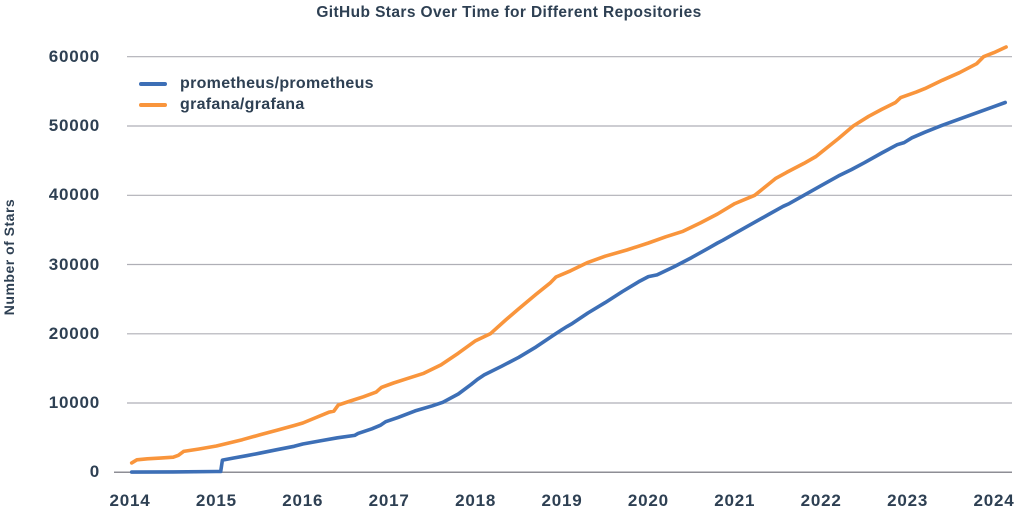 The image size is (1018, 517). I want to click on y-tick-label: 60000, so click(74, 56).